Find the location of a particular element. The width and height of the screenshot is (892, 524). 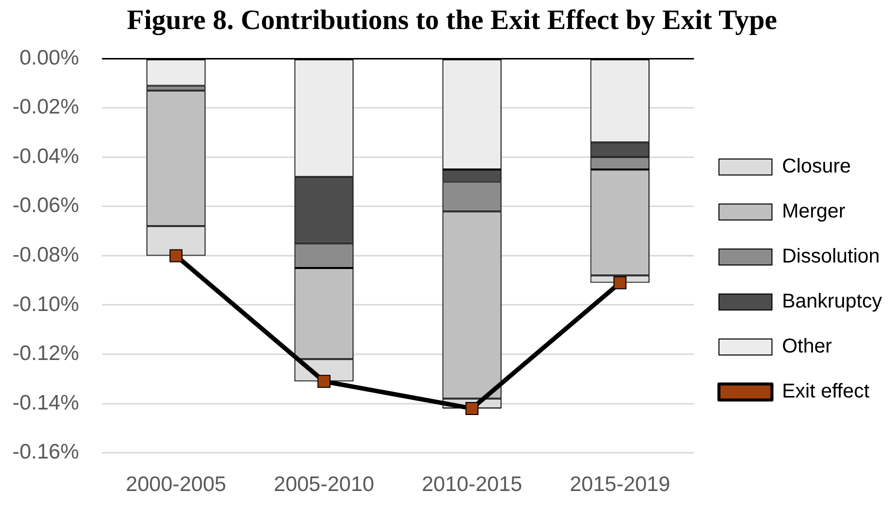

chart-title: Figure 8. Contributions to the Exit Effect by Exit Type is located at coordinates (452, 20).